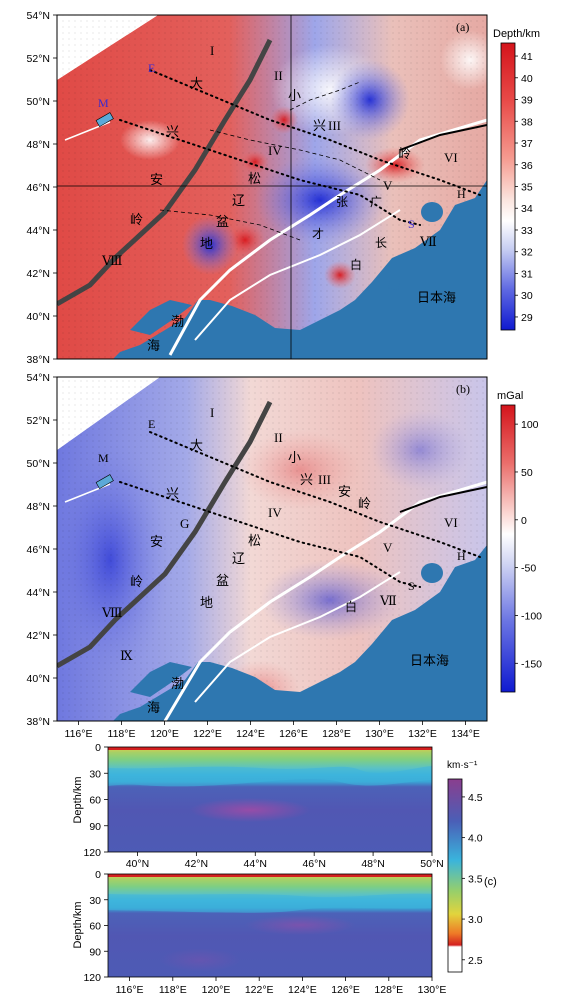 The height and width of the screenshot is (1003, 577). Describe the element at coordinates (95, 827) in the screenshot. I see `depth-tick-label: 90` at that location.